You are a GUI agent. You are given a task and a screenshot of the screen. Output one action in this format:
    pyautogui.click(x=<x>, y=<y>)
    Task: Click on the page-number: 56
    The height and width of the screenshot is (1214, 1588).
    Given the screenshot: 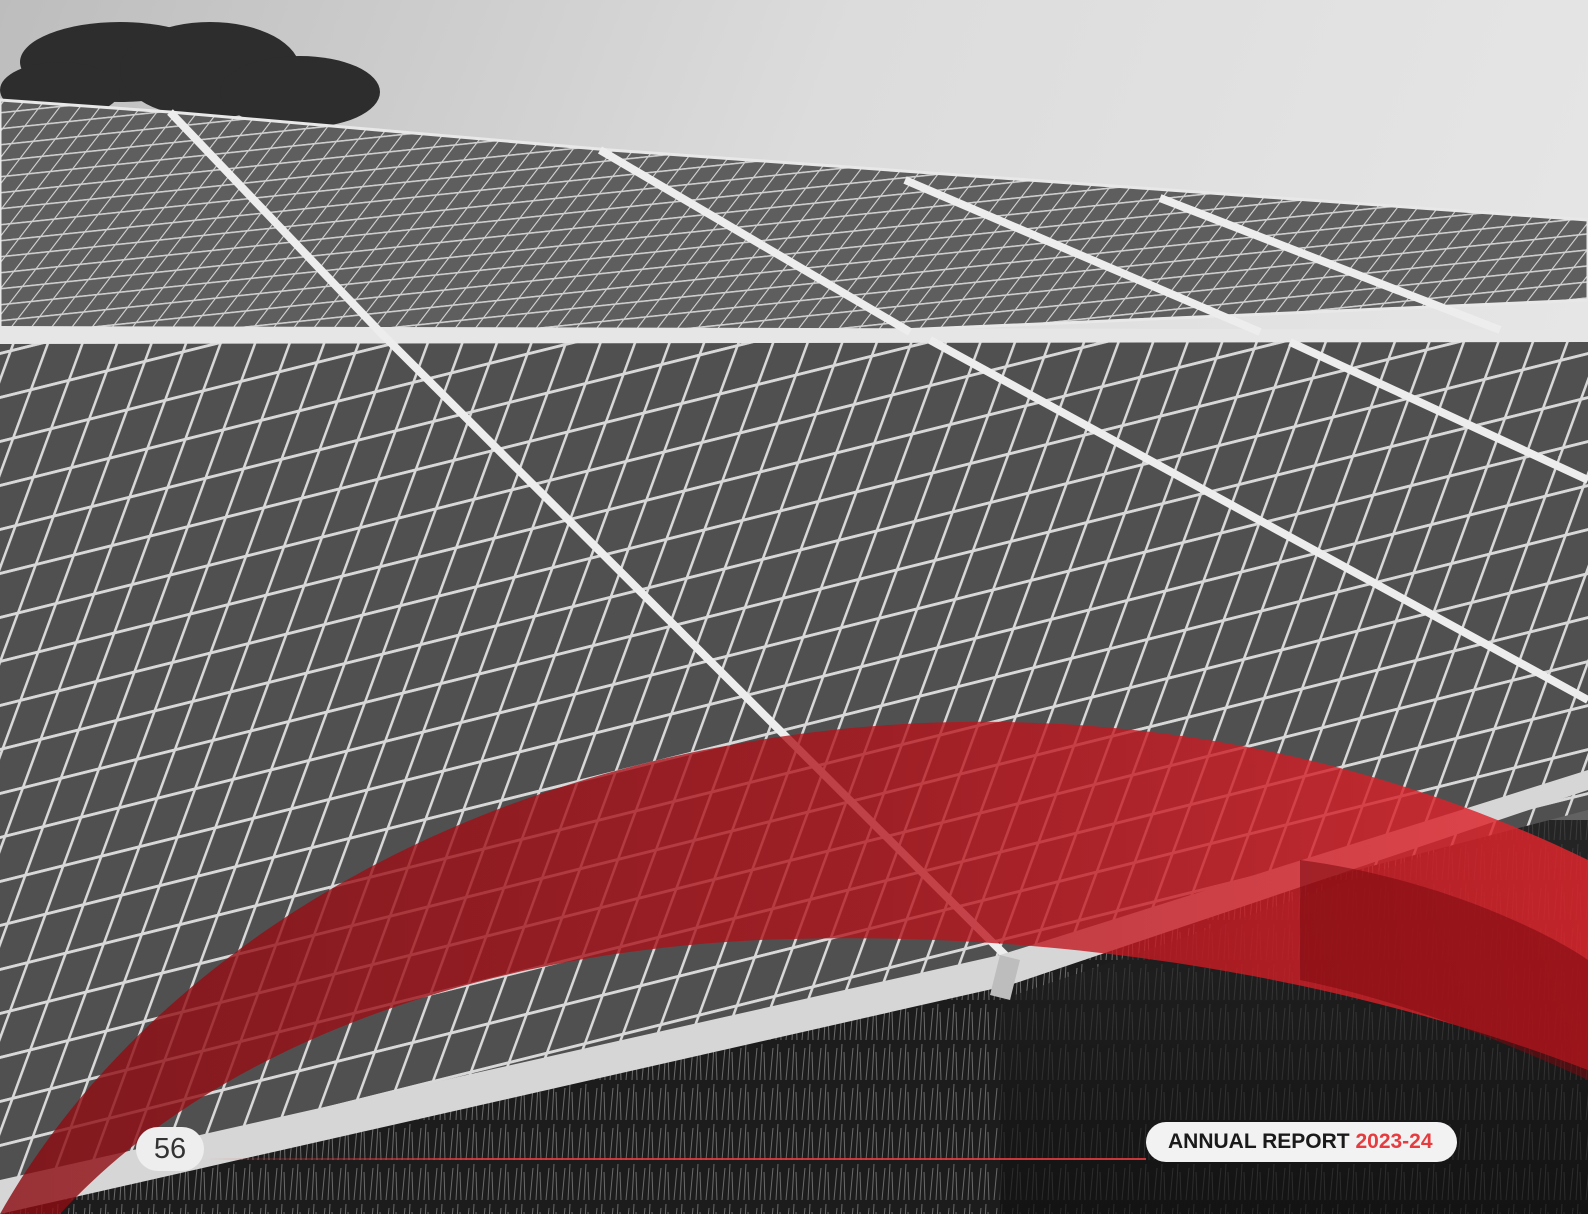 What is the action you would take?
    pyautogui.click(x=170, y=1149)
    